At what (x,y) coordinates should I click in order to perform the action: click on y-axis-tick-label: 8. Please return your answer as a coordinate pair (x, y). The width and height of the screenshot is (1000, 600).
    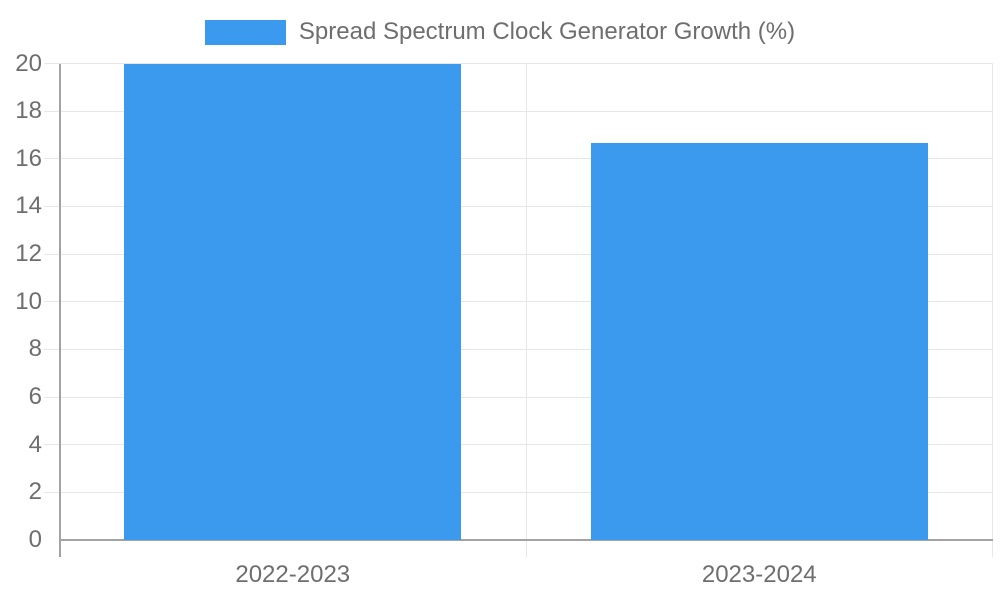
    Looking at the image, I should click on (35, 349).